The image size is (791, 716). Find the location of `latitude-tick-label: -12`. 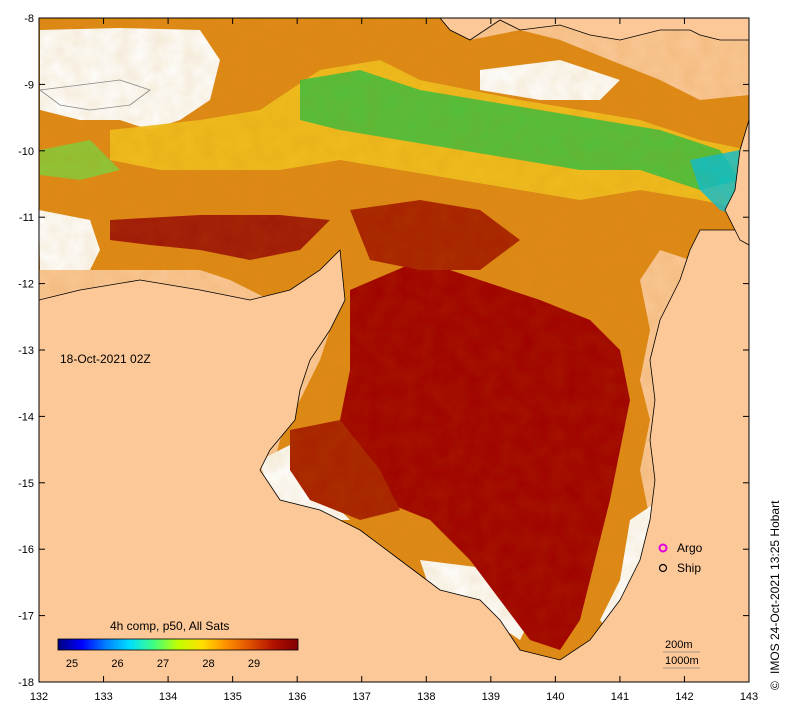

latitude-tick-label: -12 is located at coordinates (26, 285).